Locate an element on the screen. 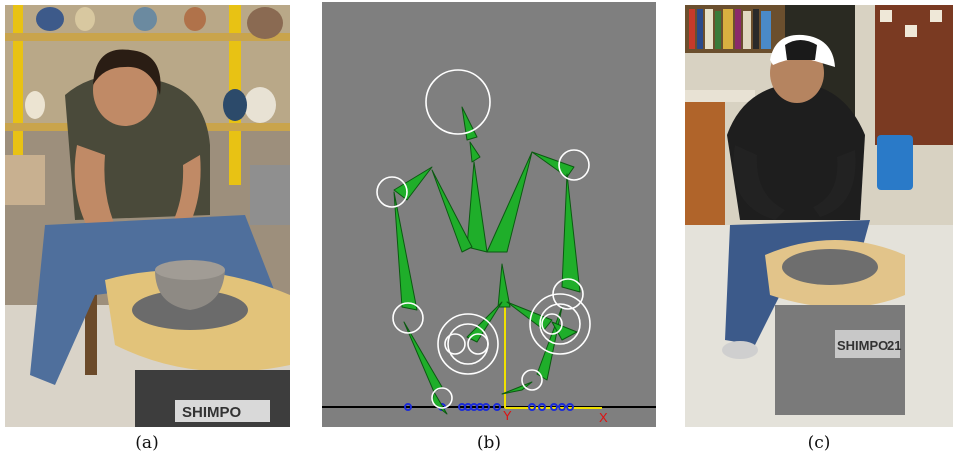  wheel-brand-label-c: SHIMPO is located at coordinates (862, 345).